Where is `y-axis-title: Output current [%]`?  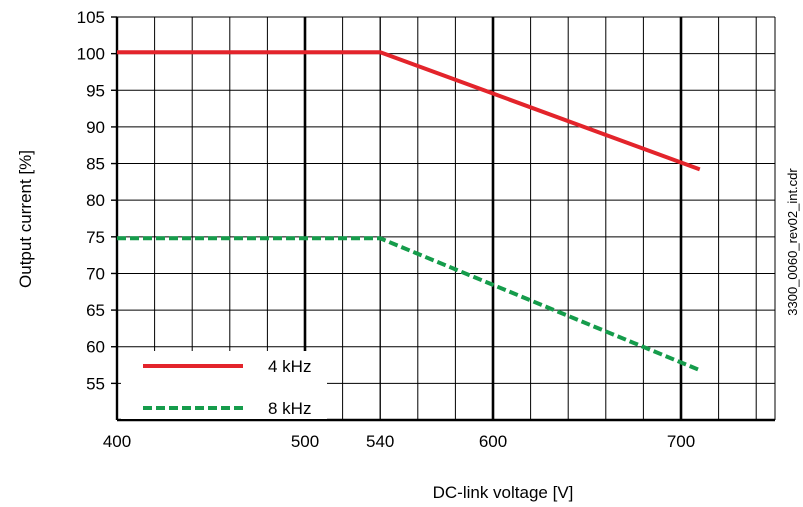 y-axis-title: Output current [%] is located at coordinates (25, 219).